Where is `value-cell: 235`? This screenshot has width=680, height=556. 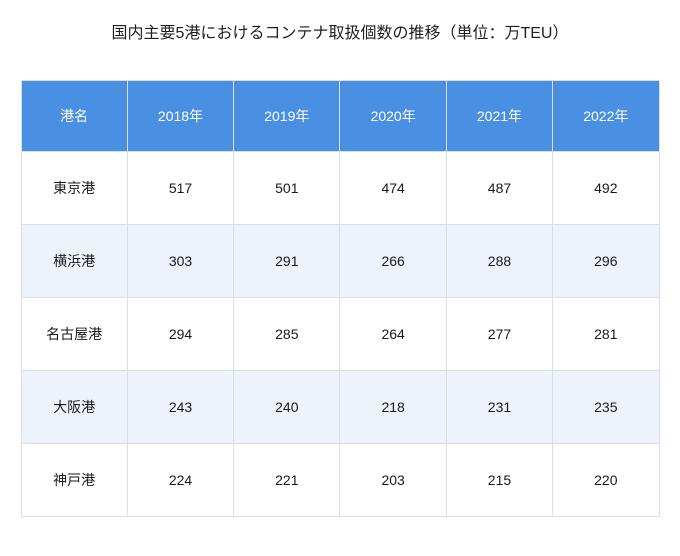 value-cell: 235 is located at coordinates (606, 407).